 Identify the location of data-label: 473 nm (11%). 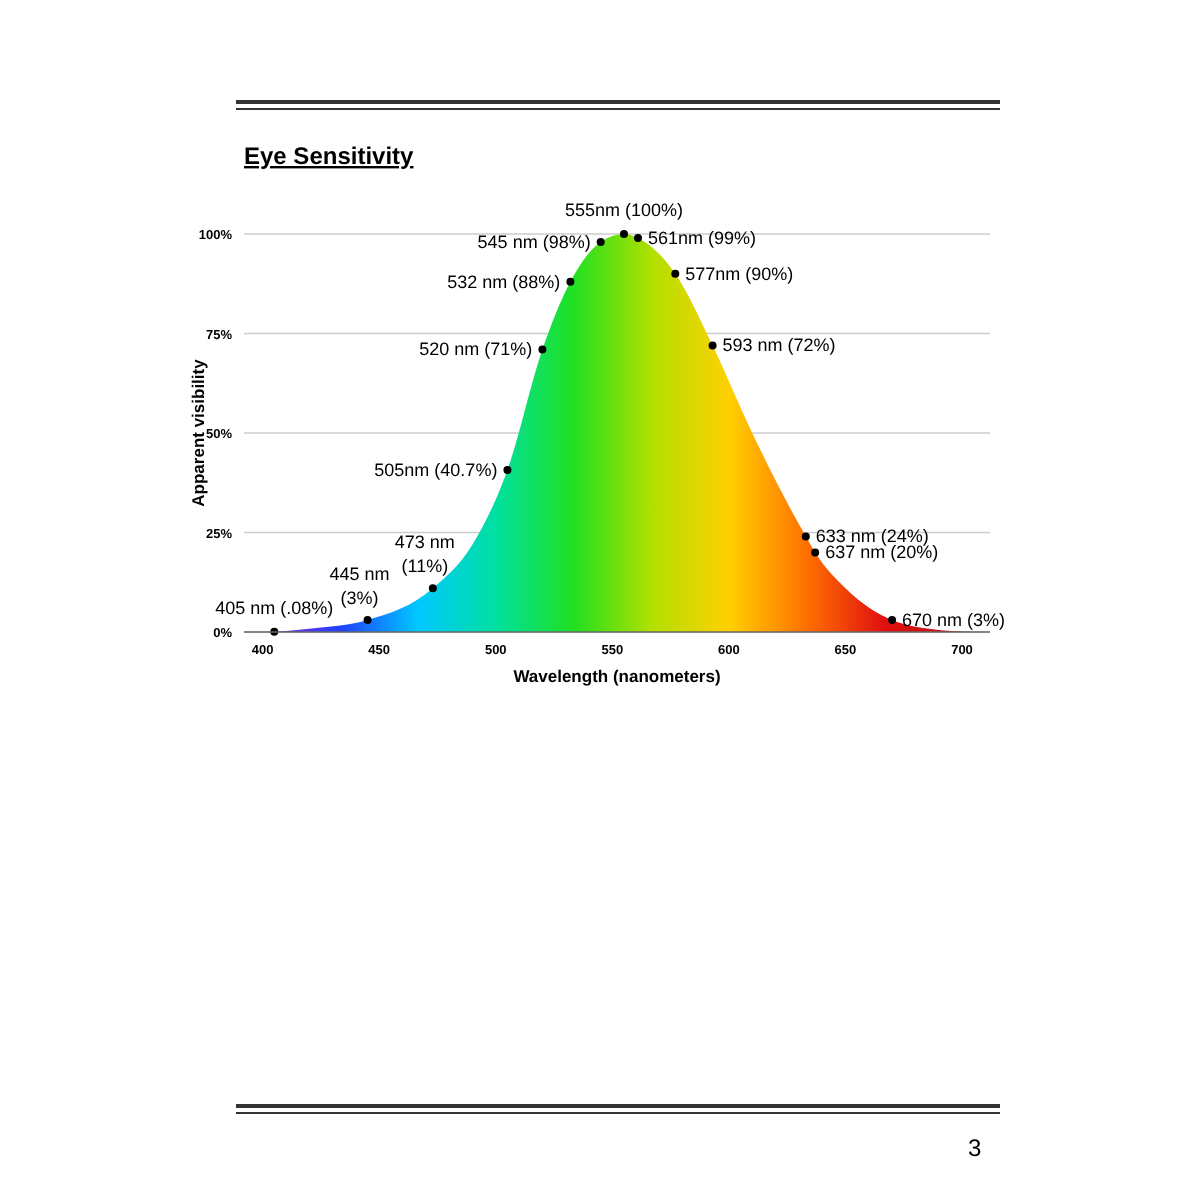
(424, 554).